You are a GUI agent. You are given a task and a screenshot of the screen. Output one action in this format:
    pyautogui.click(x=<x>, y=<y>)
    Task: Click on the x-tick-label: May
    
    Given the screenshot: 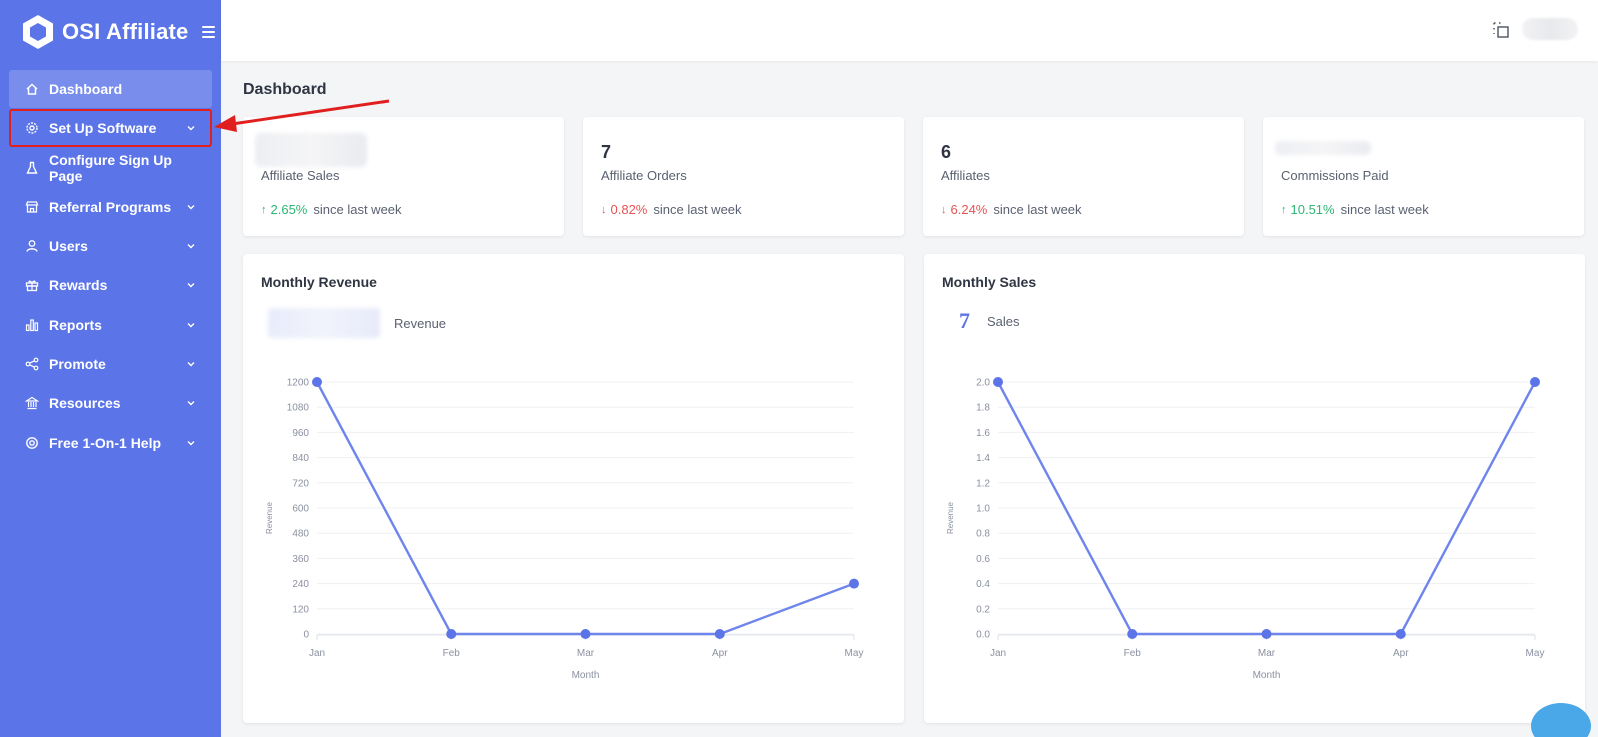 What is the action you would take?
    pyautogui.click(x=1535, y=653)
    